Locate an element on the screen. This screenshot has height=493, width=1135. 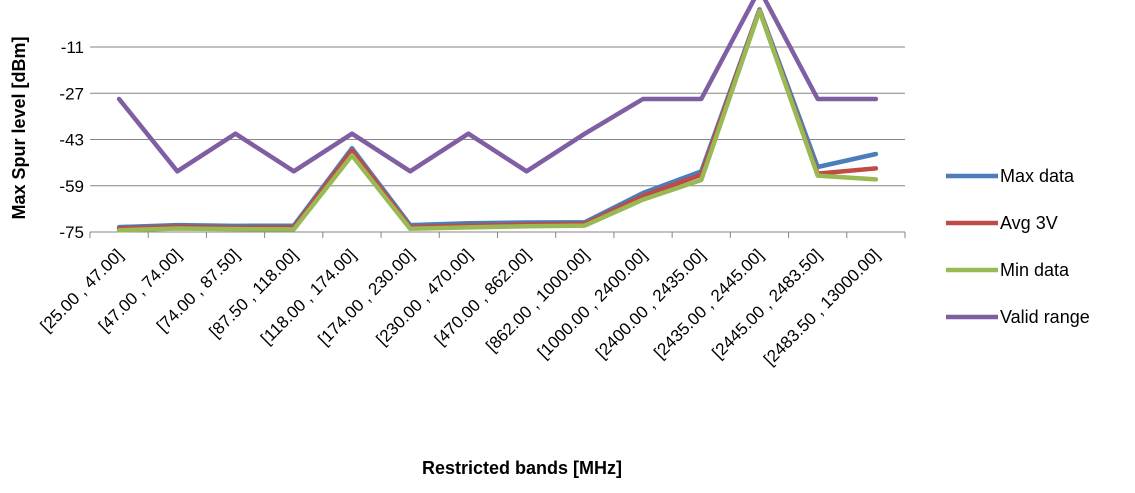
x-axis-title: Restricted bands [MHz] is located at coordinates (522, 468).